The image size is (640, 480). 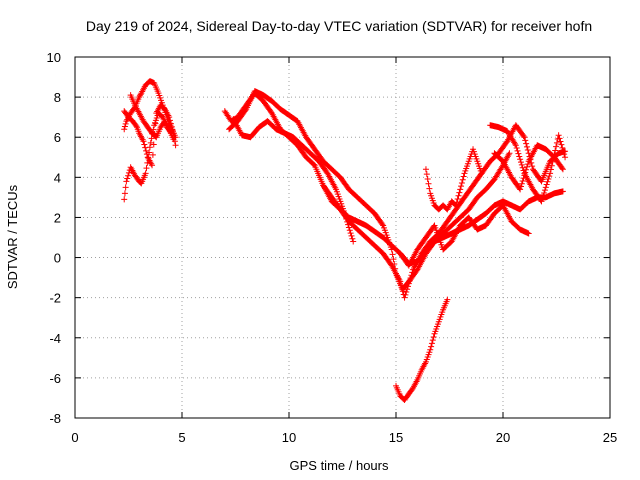 What do you see at coordinates (57, 137) in the screenshot?
I see `y-tick-label: 6` at bounding box center [57, 137].